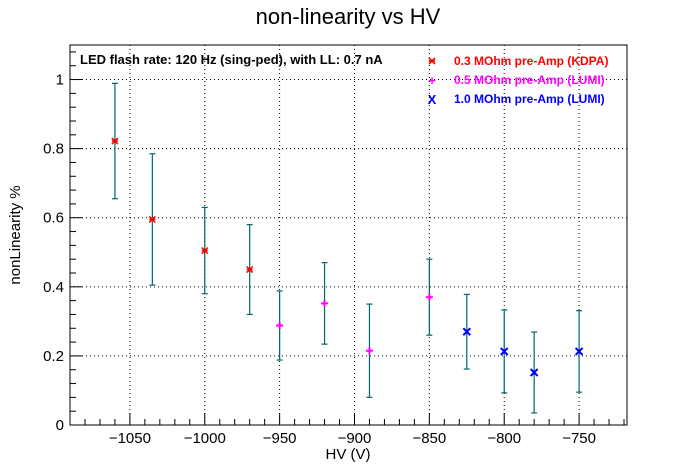  I want to click on legend-marker, so click(432, 61).